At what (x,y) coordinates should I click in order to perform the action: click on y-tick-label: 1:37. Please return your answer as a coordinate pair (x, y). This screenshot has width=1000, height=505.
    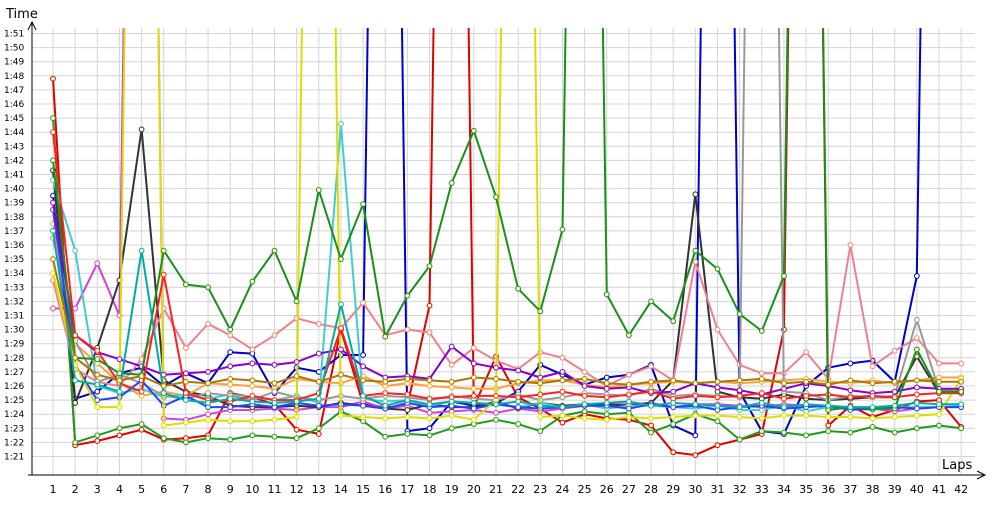
    Looking at the image, I should click on (14, 232).